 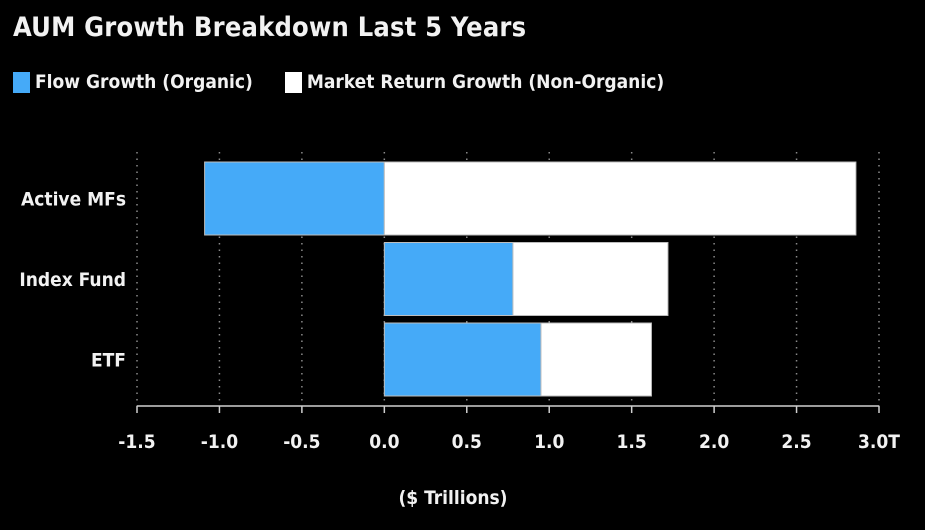 What do you see at coordinates (453, 498) in the screenshot?
I see `x-axis-label: ($ Trillions)` at bounding box center [453, 498].